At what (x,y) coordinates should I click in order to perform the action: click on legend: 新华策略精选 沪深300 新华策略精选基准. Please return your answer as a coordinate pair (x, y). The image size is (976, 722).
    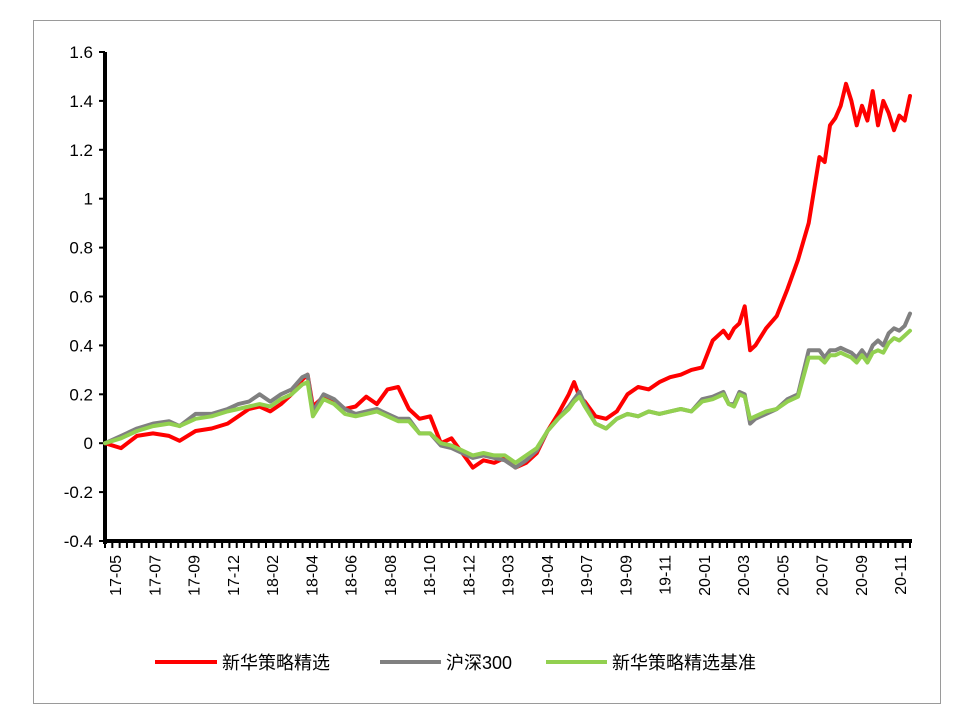
    Looking at the image, I should click on (455, 663).